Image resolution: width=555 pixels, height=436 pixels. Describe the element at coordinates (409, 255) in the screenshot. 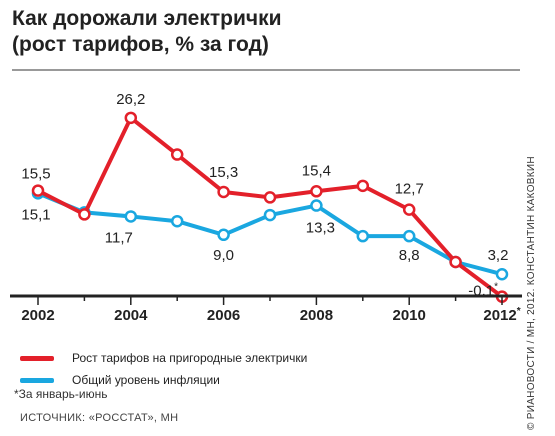

I see `data-label-s1-2010: 8,8` at that location.